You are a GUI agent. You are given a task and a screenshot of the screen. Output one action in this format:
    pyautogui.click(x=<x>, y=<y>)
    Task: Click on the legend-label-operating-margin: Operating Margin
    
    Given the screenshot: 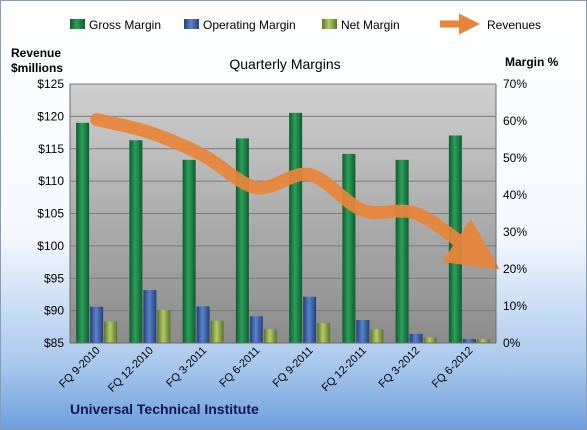 What is the action you would take?
    pyautogui.click(x=249, y=25)
    